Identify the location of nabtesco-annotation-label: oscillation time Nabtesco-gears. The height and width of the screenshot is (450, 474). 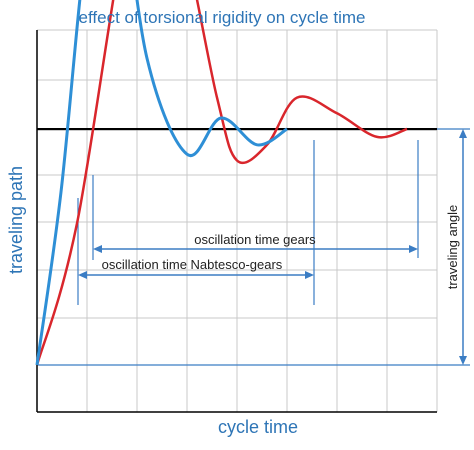
(192, 264).